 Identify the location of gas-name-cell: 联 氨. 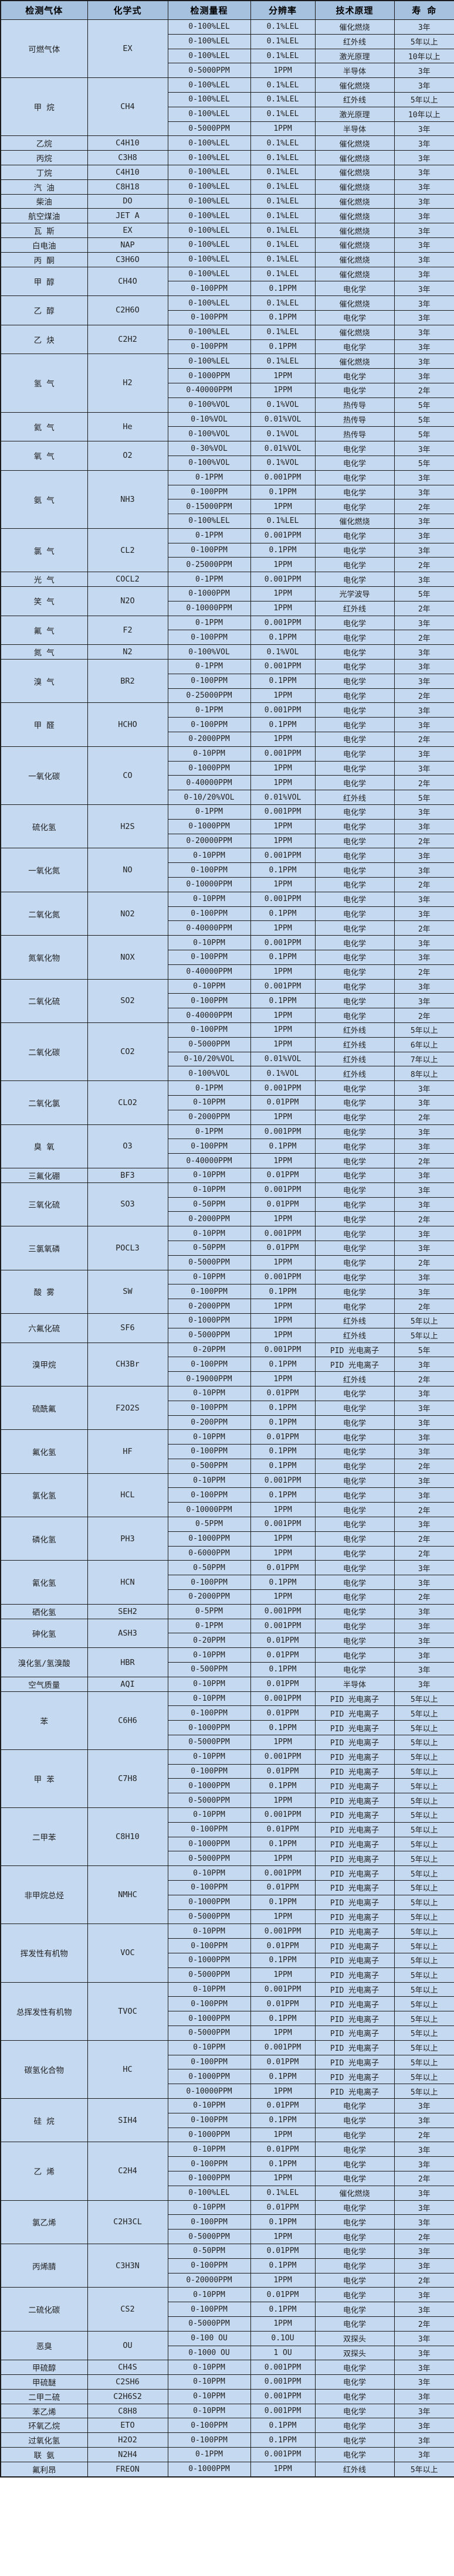
(44, 2454).